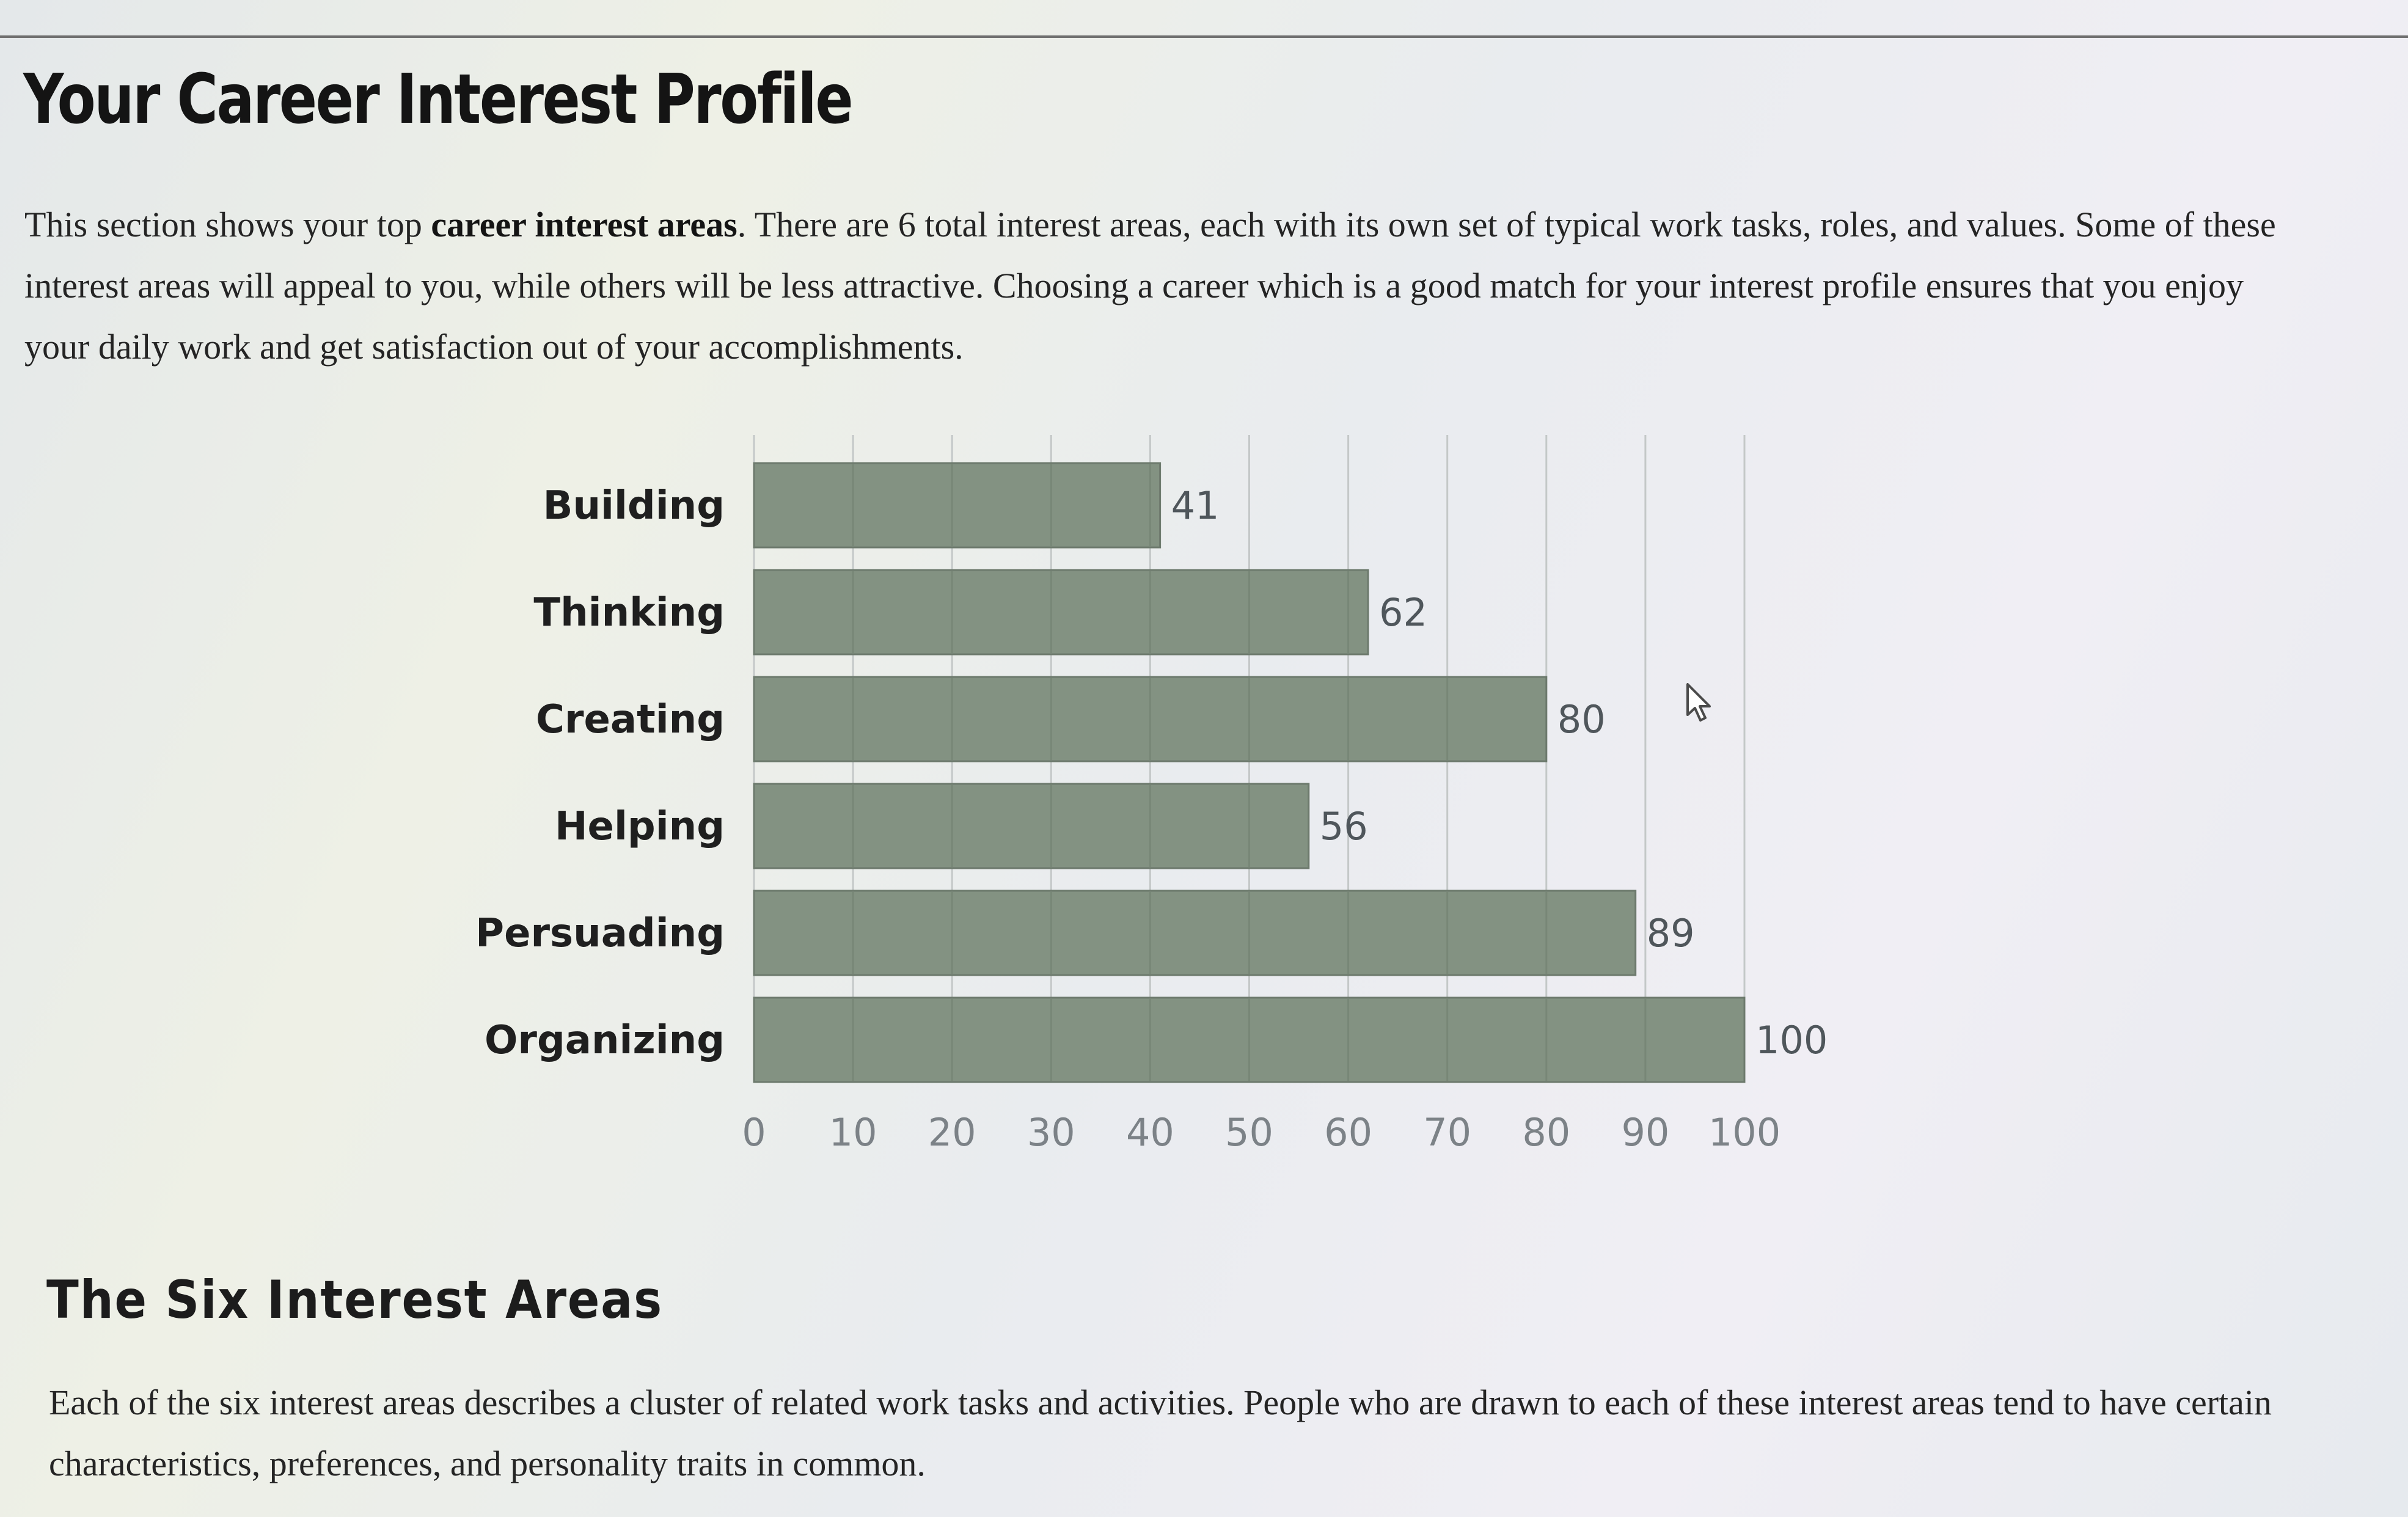 This screenshot has width=2408, height=1517. What do you see at coordinates (1249, 1039) in the screenshot?
I see `bar-organizing` at bounding box center [1249, 1039].